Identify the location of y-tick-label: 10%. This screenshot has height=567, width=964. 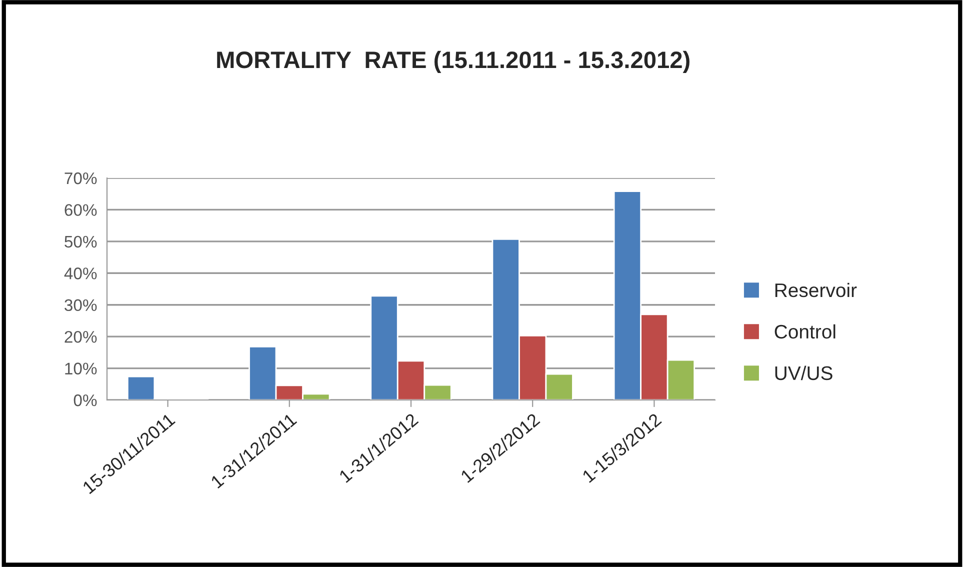
(81, 368).